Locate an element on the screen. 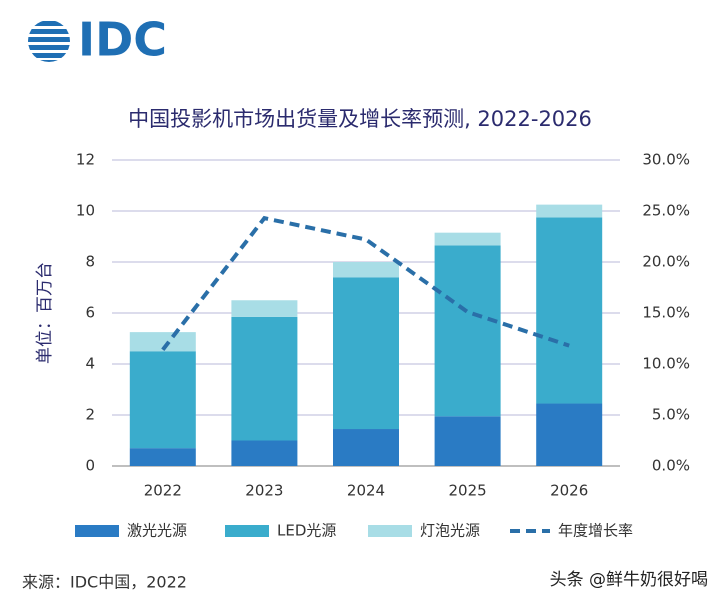 The height and width of the screenshot is (606, 720). y-tick-label: 0 is located at coordinates (90, 466).